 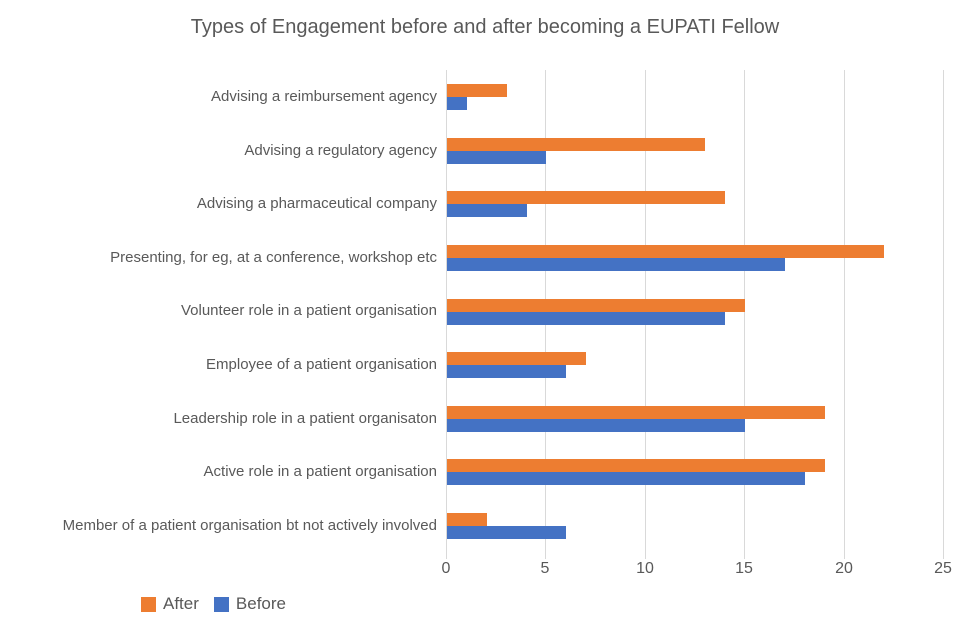 I want to click on category-label-7: Active role in a patient organisation, so click(x=320, y=471).